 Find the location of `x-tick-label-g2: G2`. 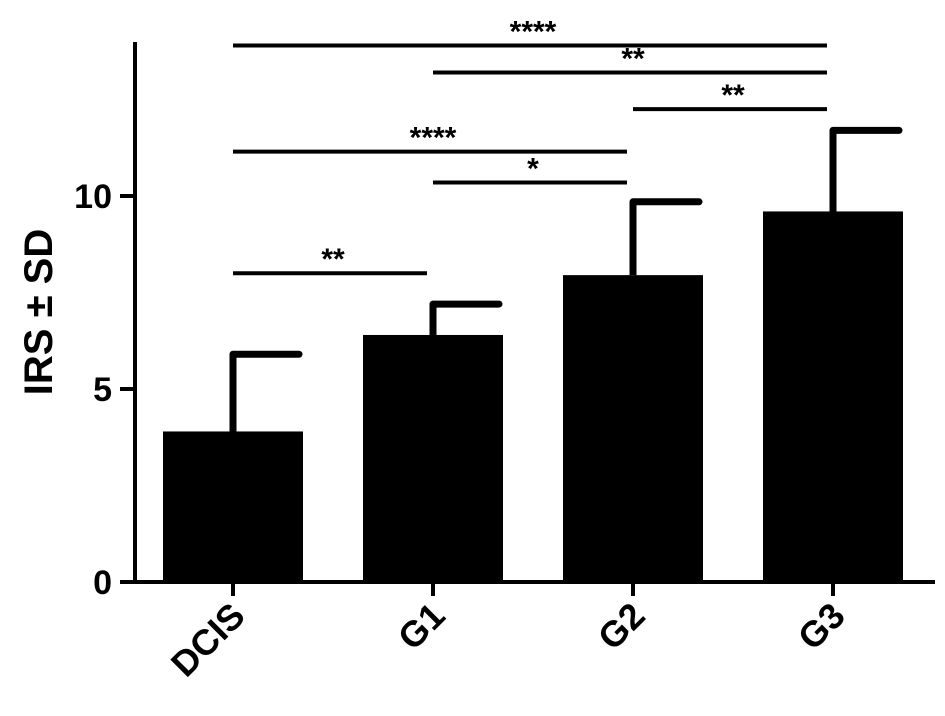

x-tick-label-g2: G2 is located at coordinates (621, 626).